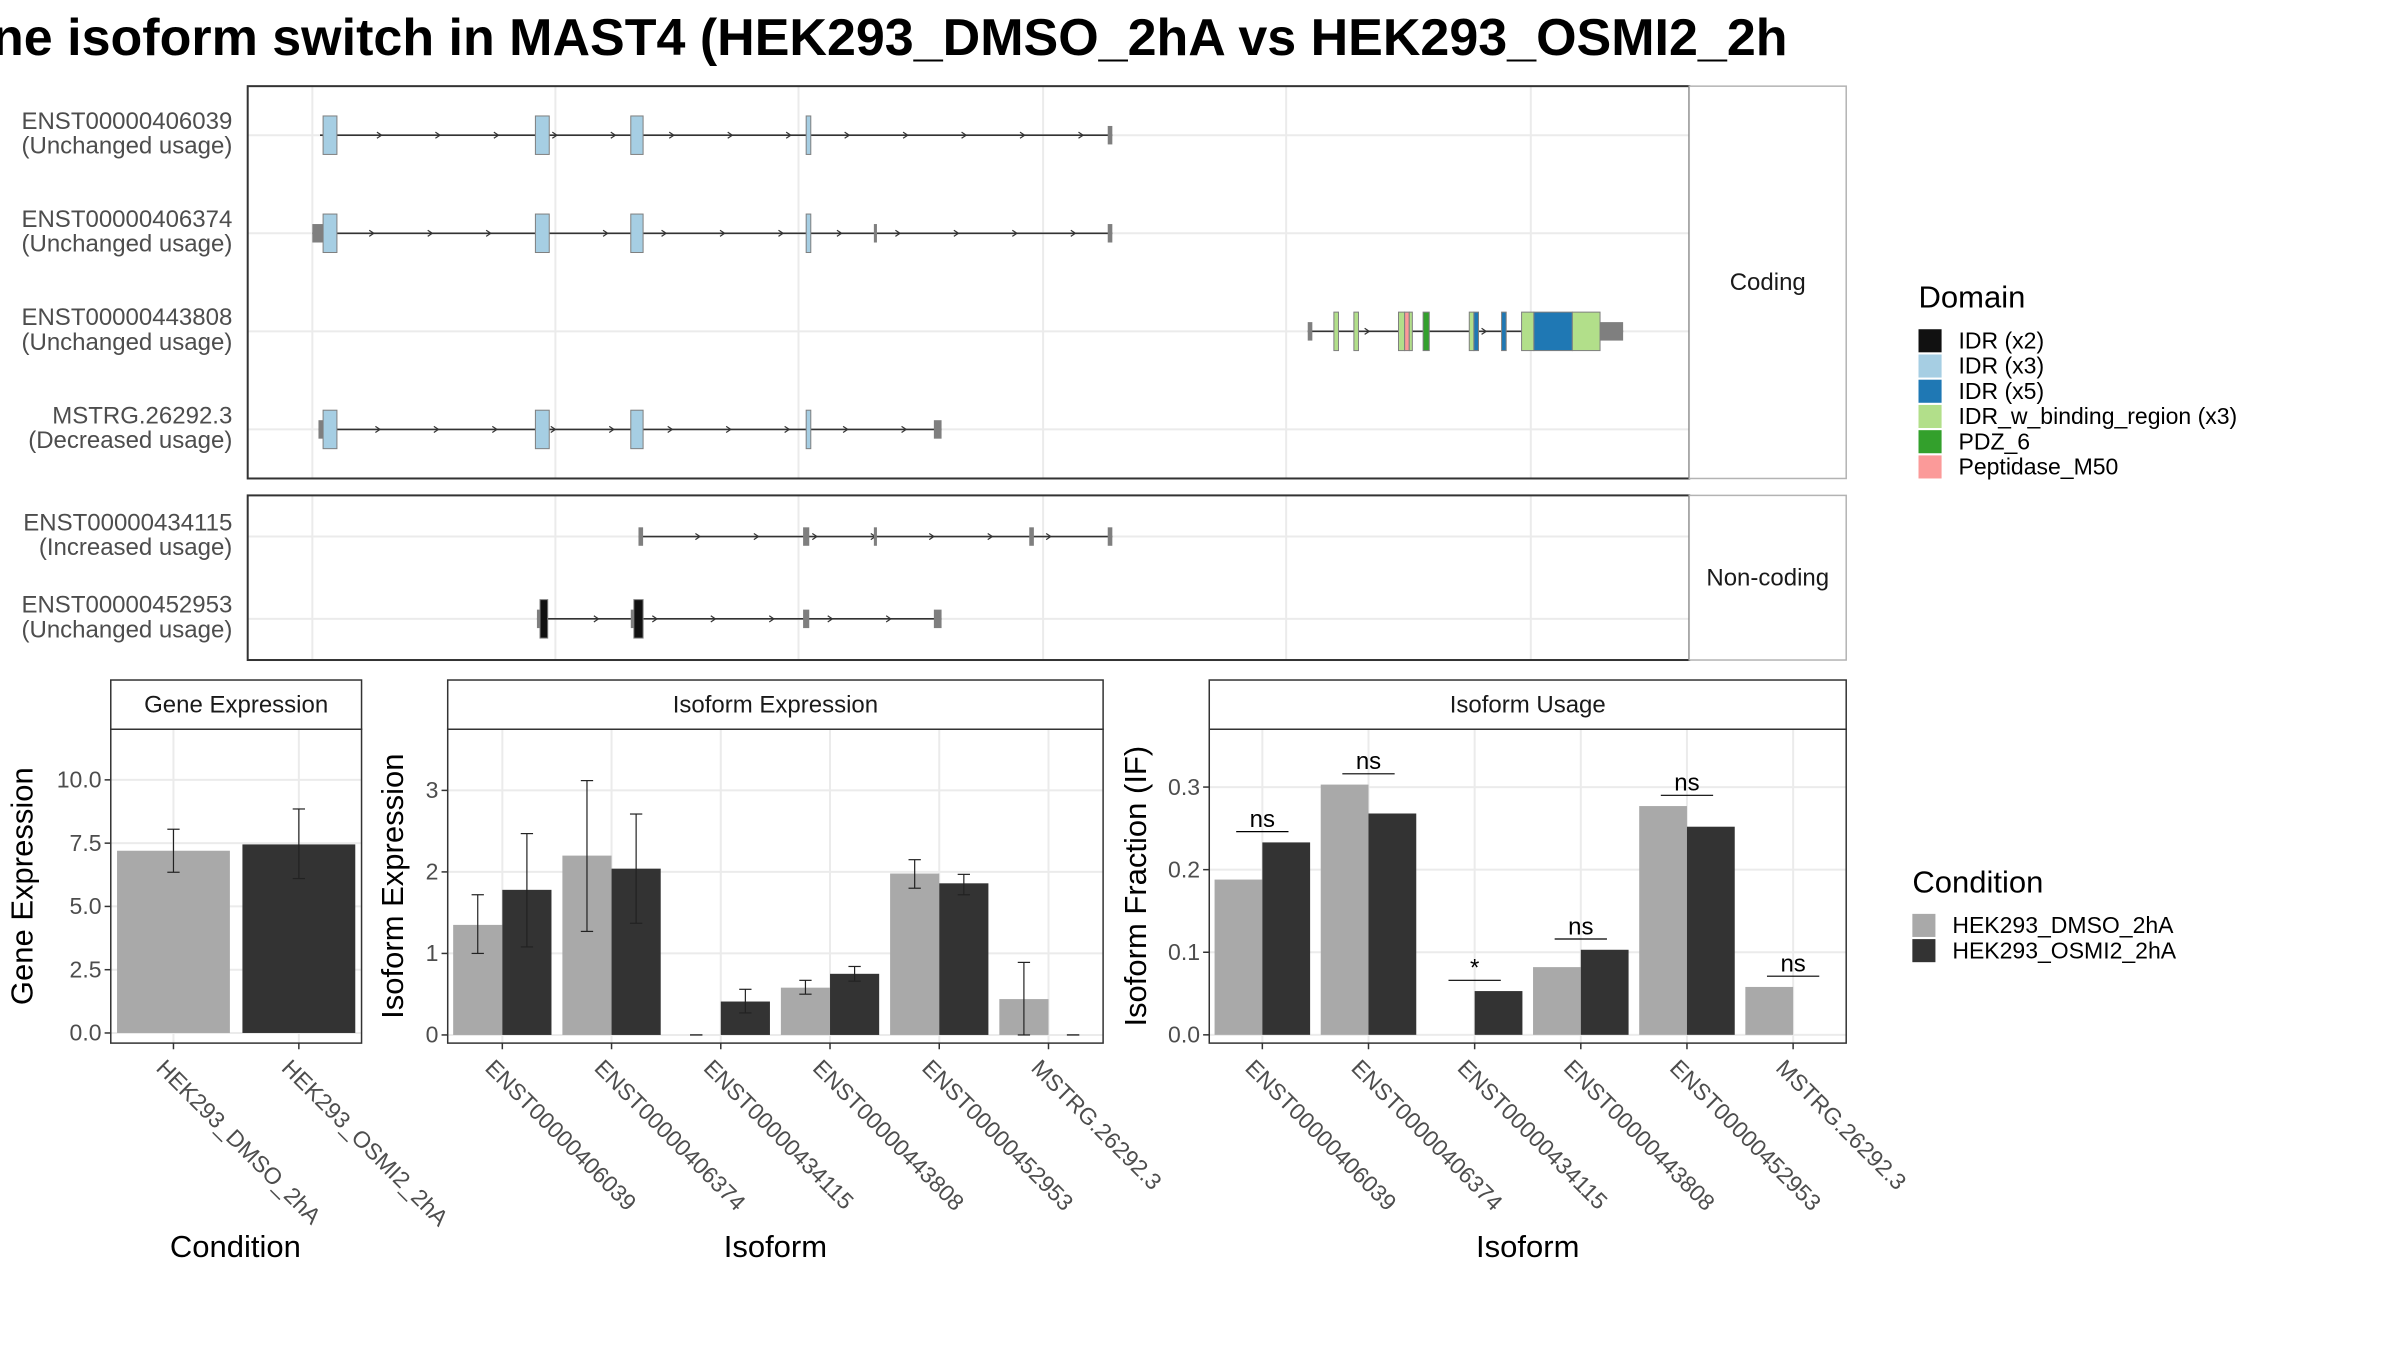 The height and width of the screenshot is (1350, 2400). What do you see at coordinates (21, 886) in the screenshot?
I see `y-axis-title: Gene Expression` at bounding box center [21, 886].